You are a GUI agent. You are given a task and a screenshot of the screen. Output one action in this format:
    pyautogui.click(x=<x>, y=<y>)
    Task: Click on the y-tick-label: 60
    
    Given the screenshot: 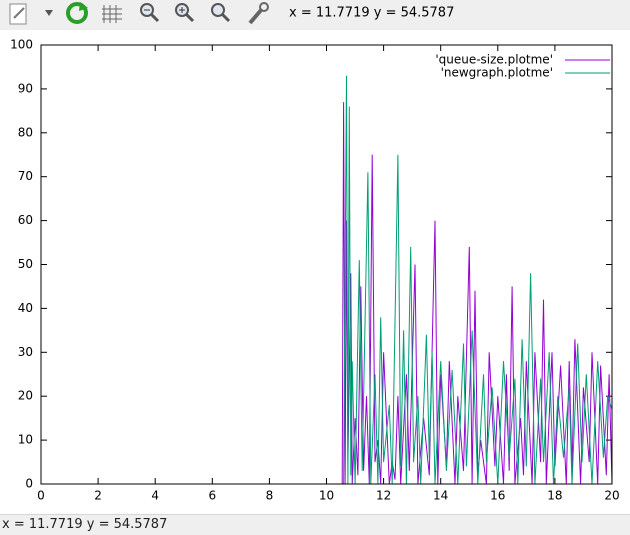 What is the action you would take?
    pyautogui.click(x=25, y=220)
    